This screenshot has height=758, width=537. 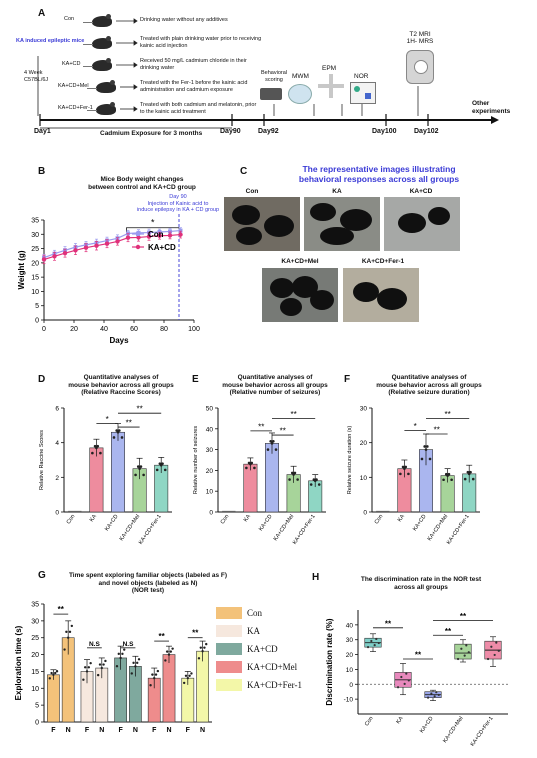 I want to click on x-tick-label: KA+CD, so click(x=420, y=523).